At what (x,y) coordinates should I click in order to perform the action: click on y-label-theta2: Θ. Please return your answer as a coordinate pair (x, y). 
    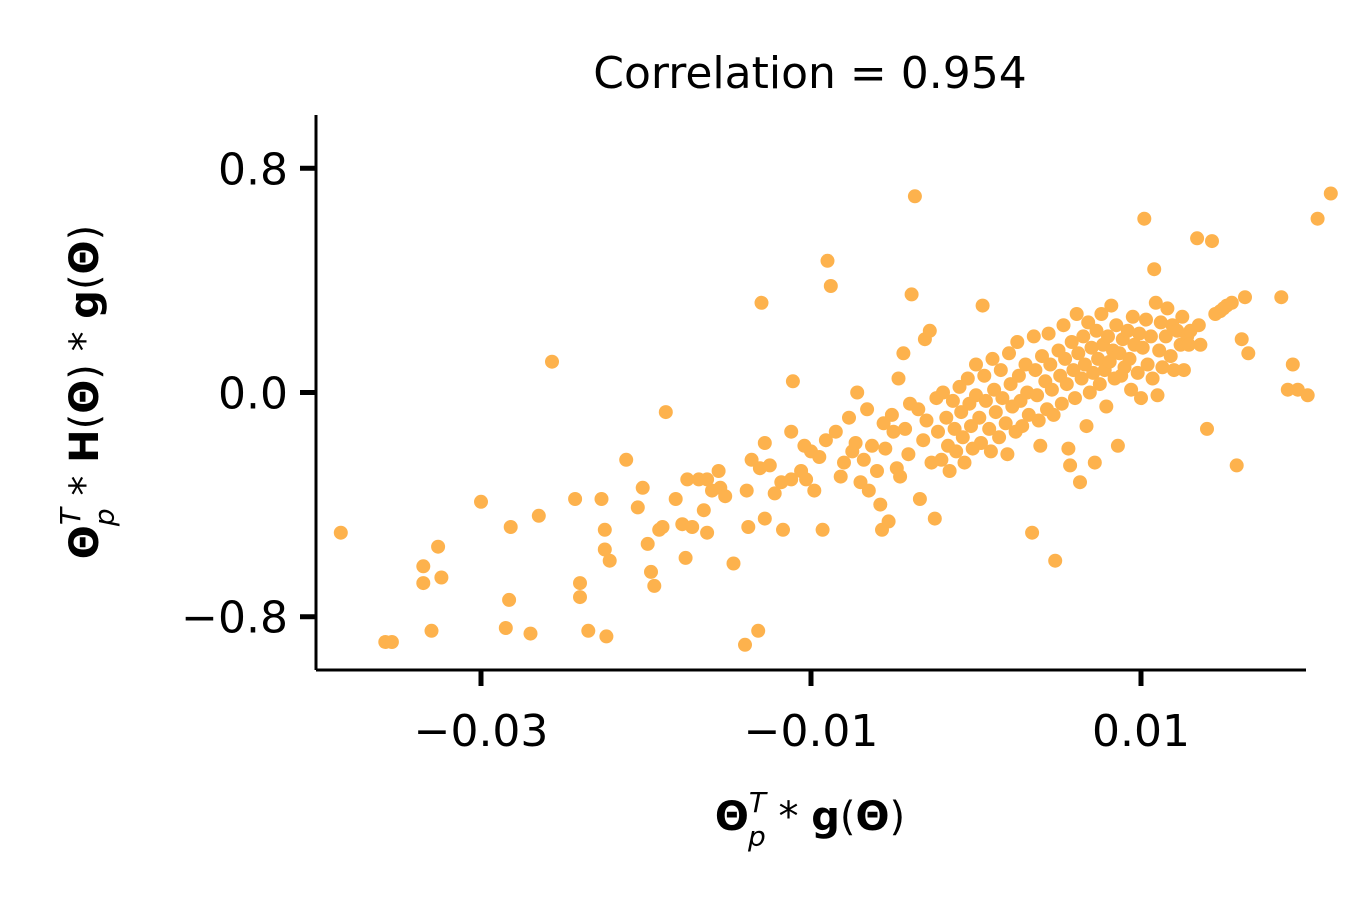
    Looking at the image, I should click on (85, 397).